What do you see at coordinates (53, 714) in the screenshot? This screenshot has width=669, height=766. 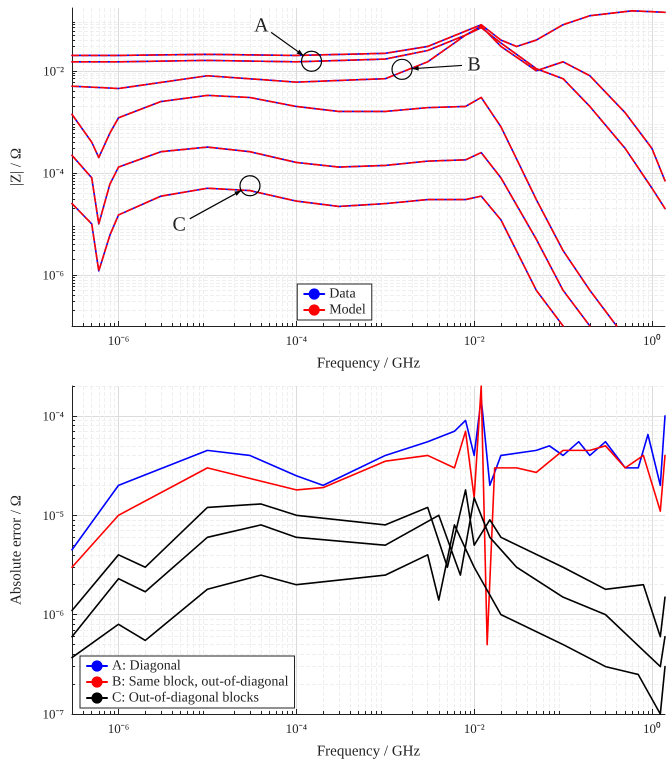 I see `y-tick-label: 10⁻⁷` at bounding box center [53, 714].